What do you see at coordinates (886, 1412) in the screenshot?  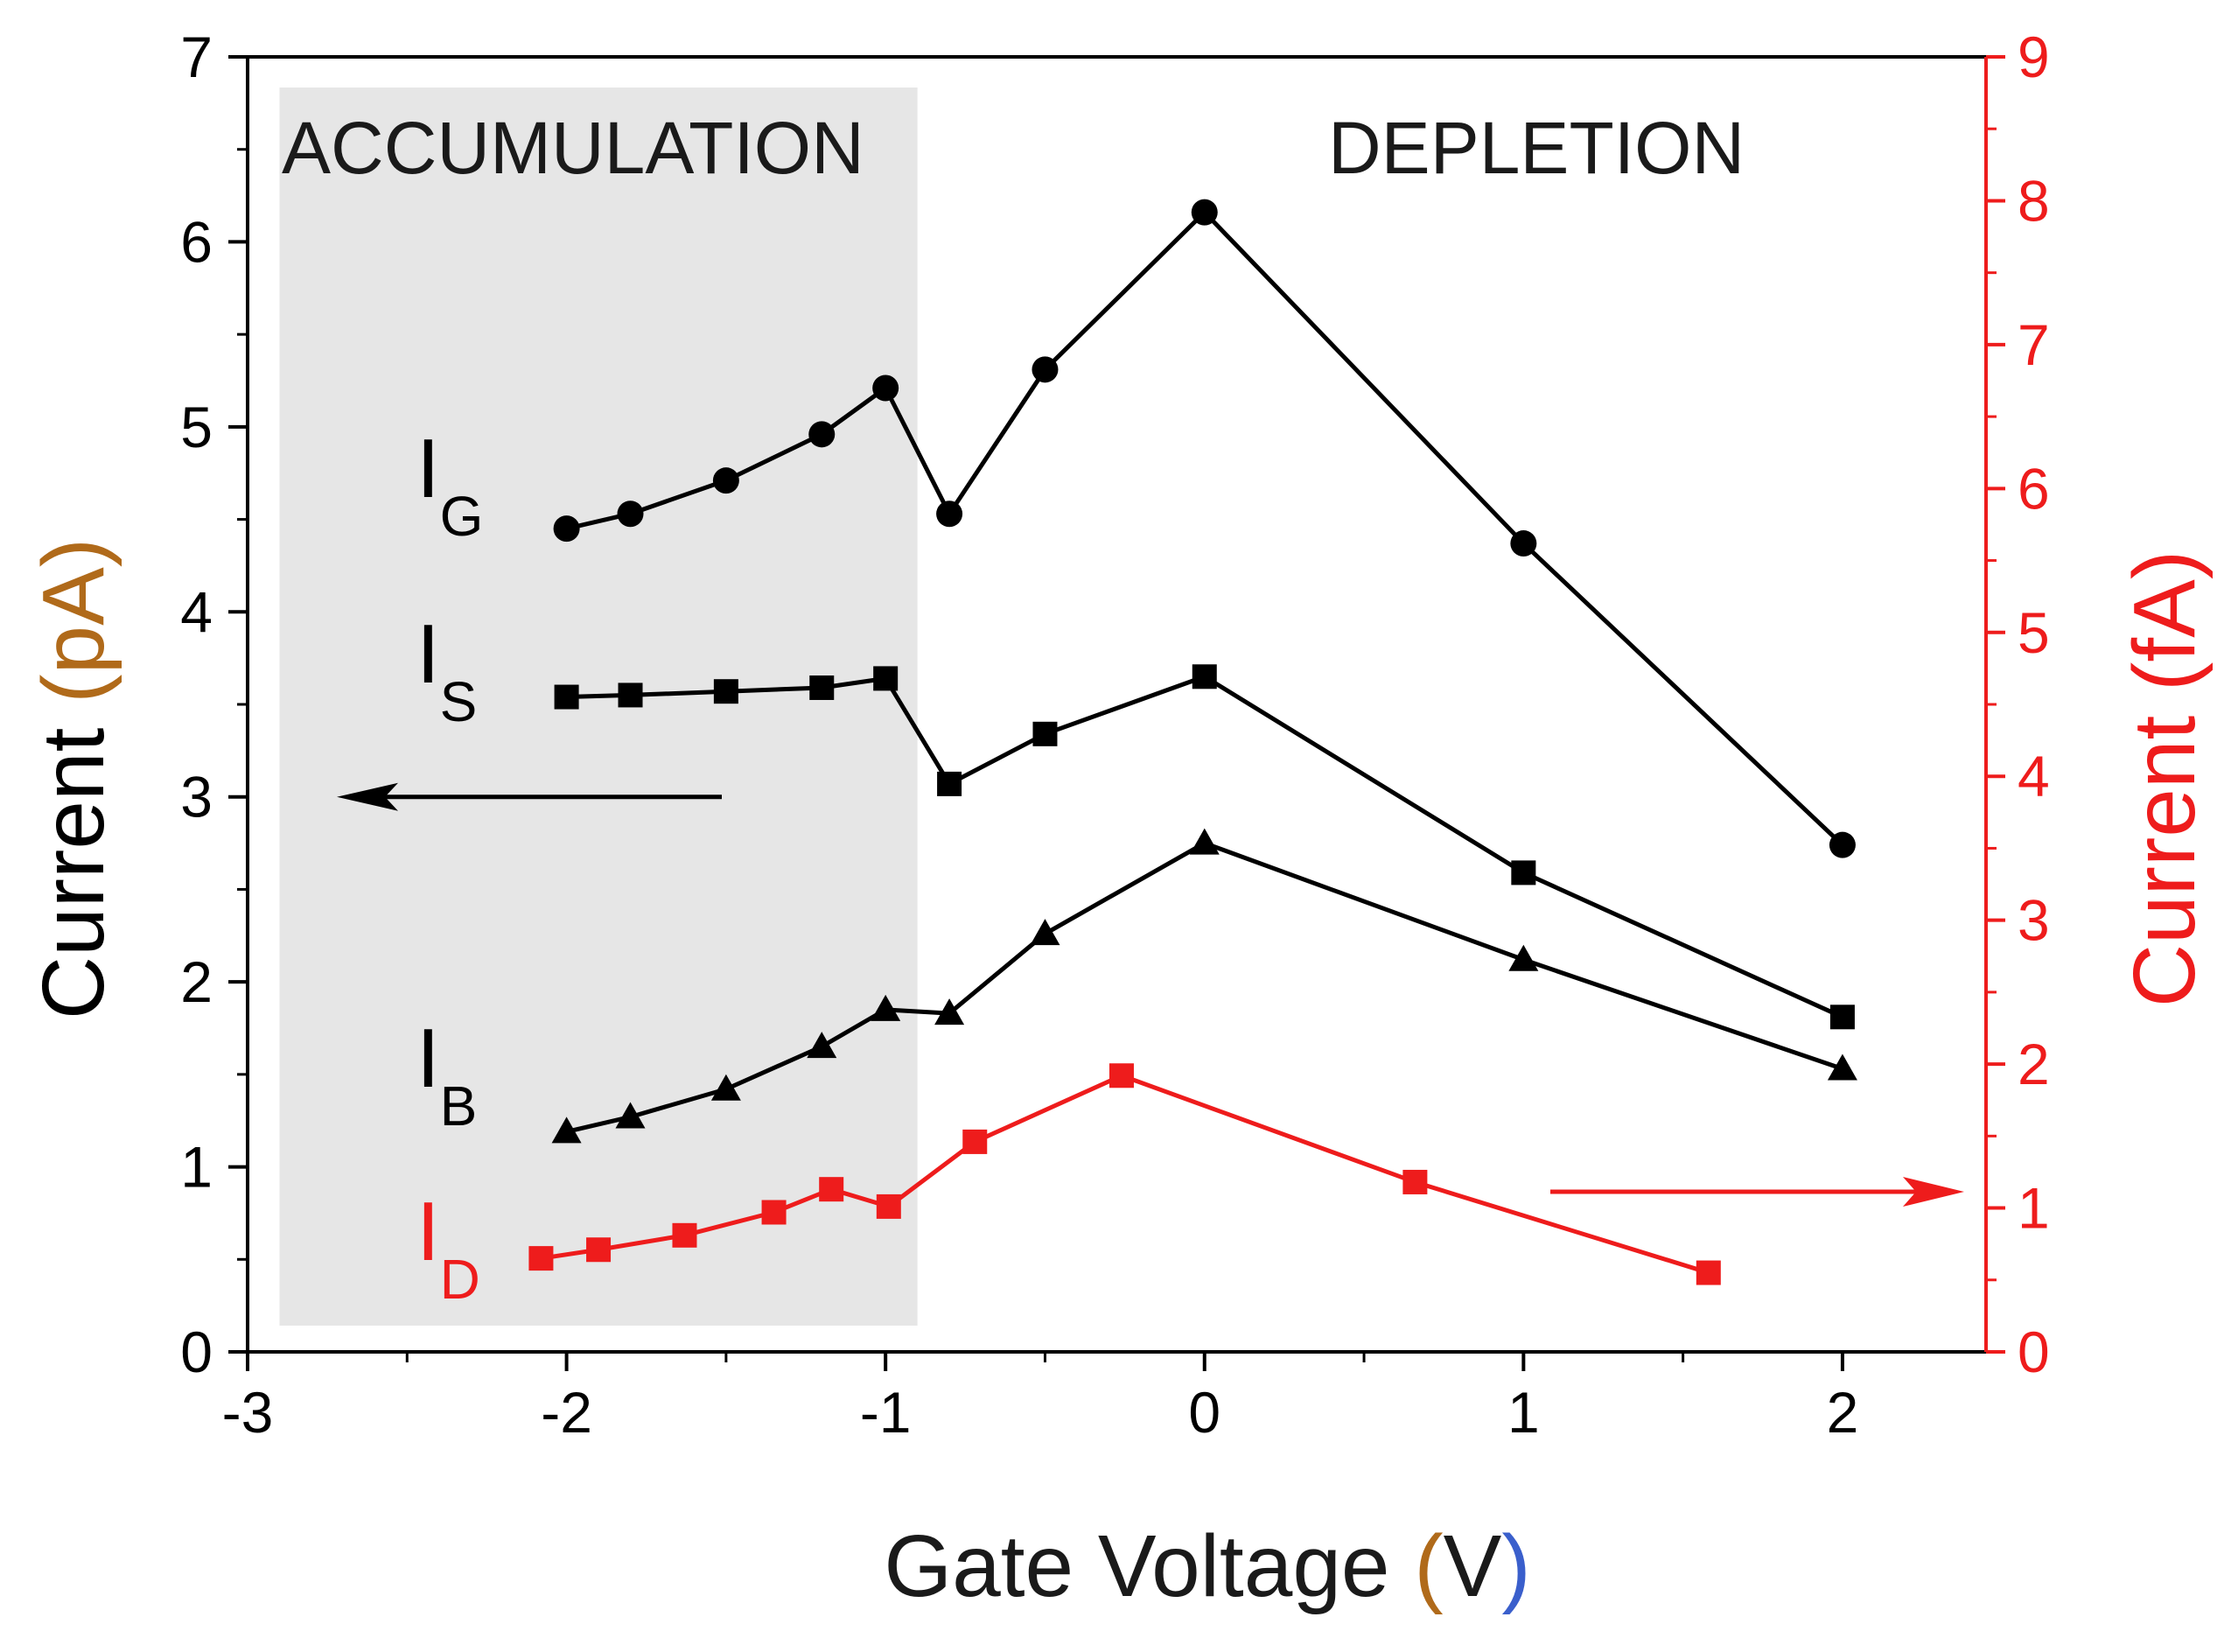 I see `x-tick-label: -1` at bounding box center [886, 1412].